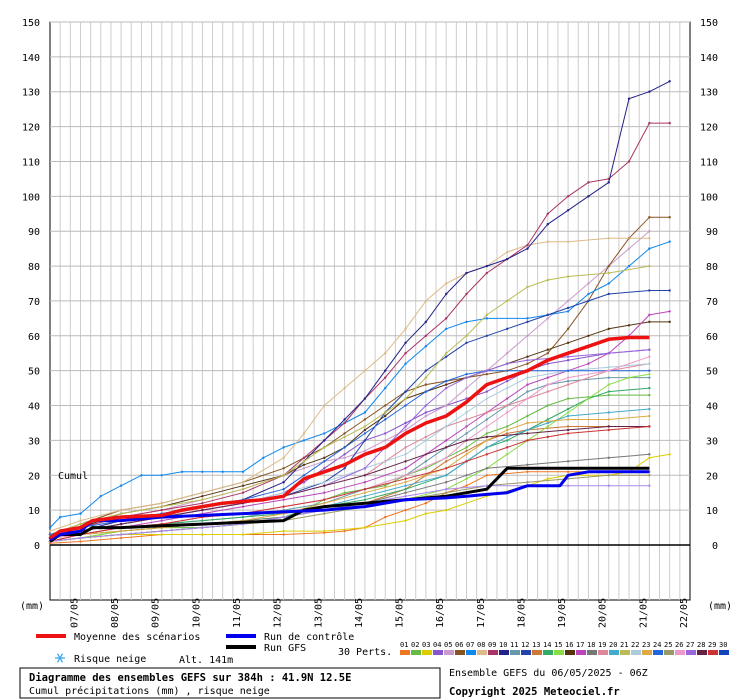  What do you see at coordinates (569, 645) in the screenshot?
I see `perturbation-number: 16` at bounding box center [569, 645].